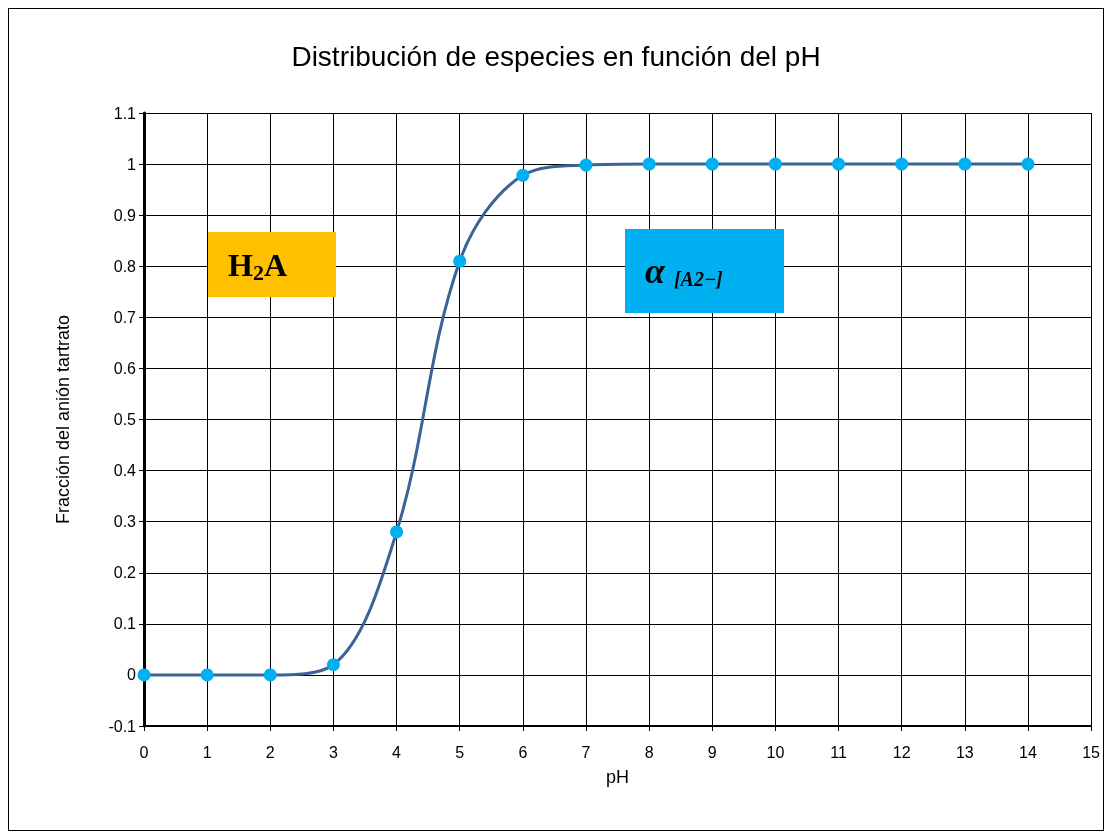 Image resolution: width=1112 pixels, height=839 pixels. I want to click on y-tick-label: 0.6, so click(125, 368).